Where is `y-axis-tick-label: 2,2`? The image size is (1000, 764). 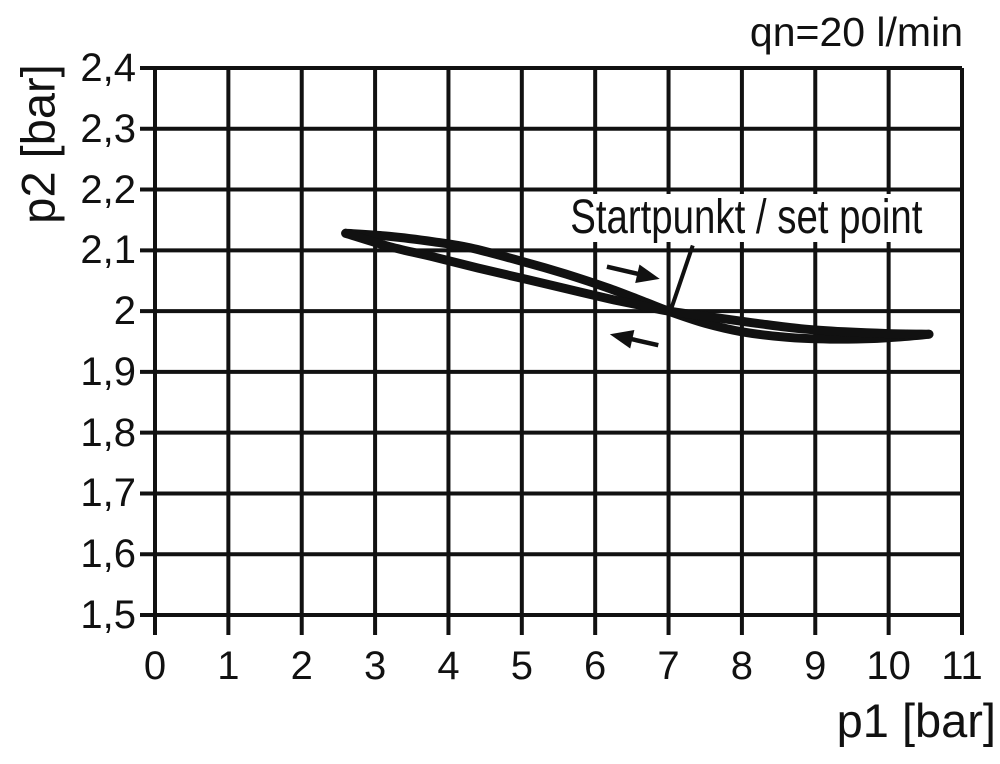 y-axis-tick-label: 2,2 is located at coordinates (108, 189).